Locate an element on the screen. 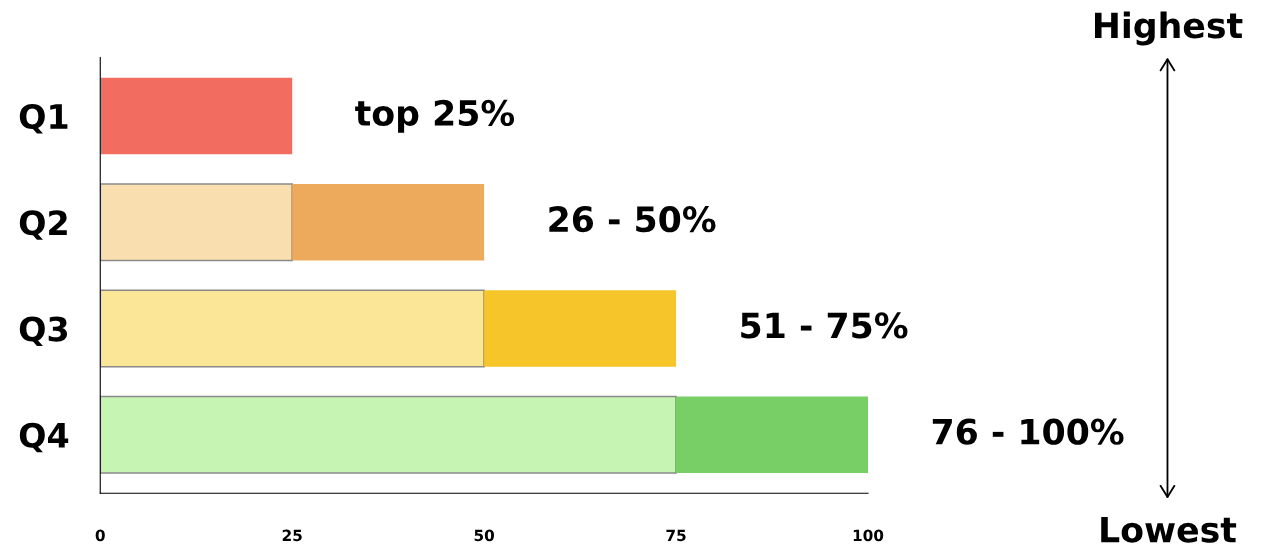 This screenshot has height=548, width=1269. annotation: 26 - 50% is located at coordinates (632, 219).